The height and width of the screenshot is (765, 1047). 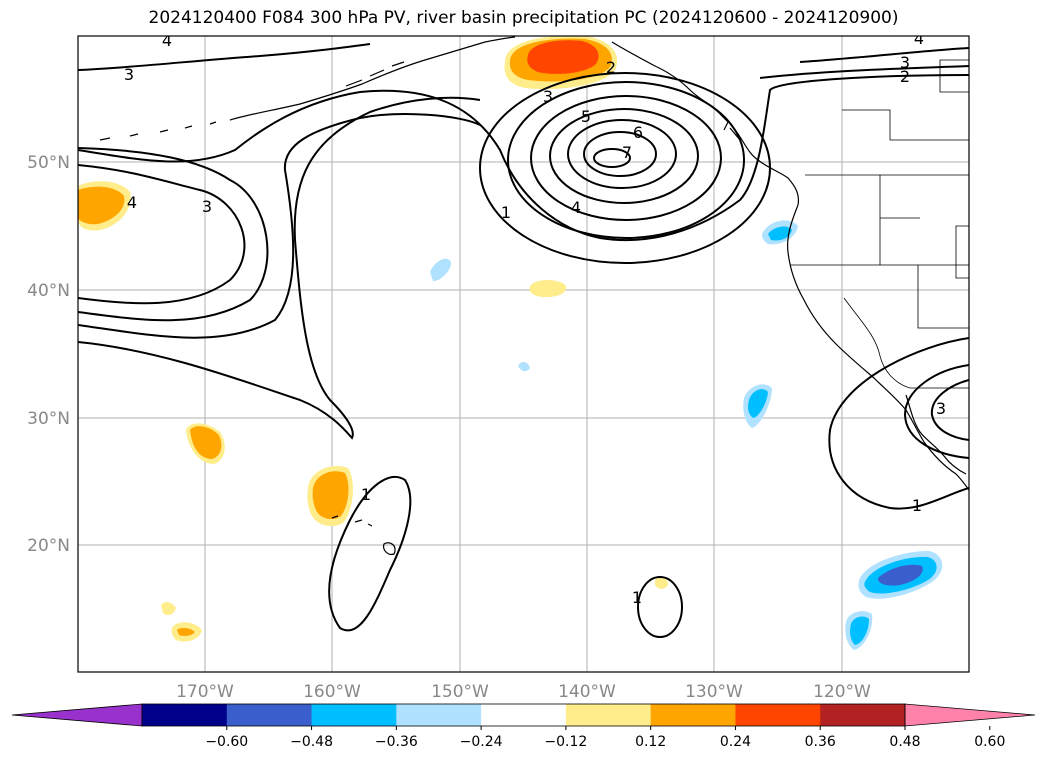 I want to click on colorbar-extend-high, so click(x=970, y=715).